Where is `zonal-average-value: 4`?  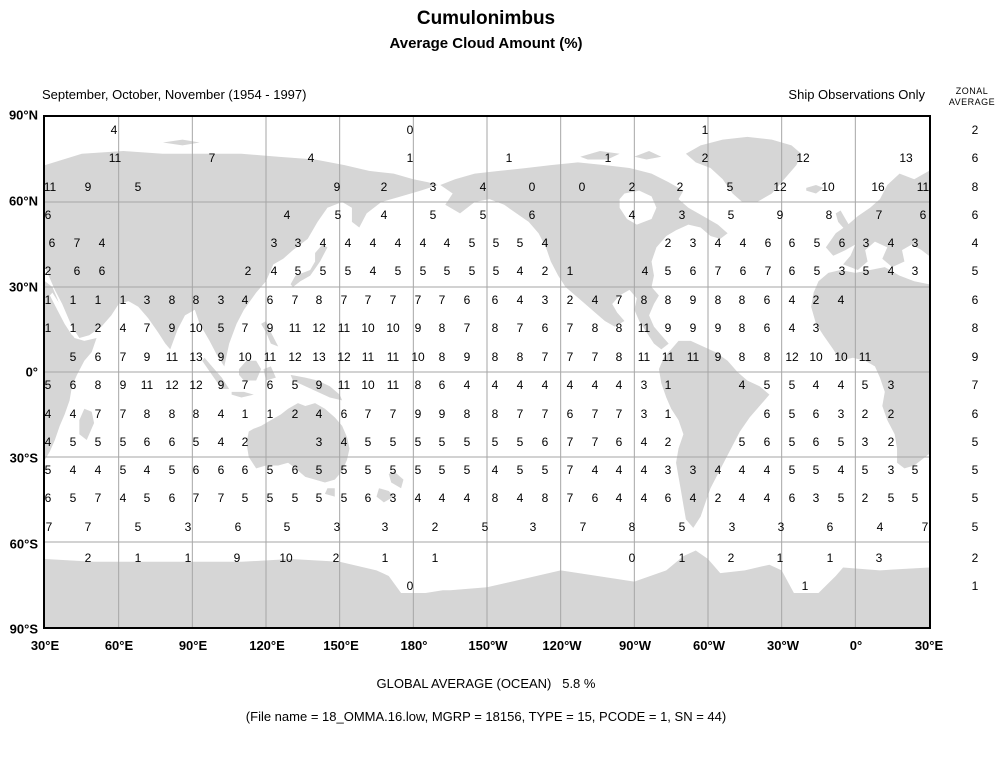 zonal-average-value: 4 is located at coordinates (975, 243).